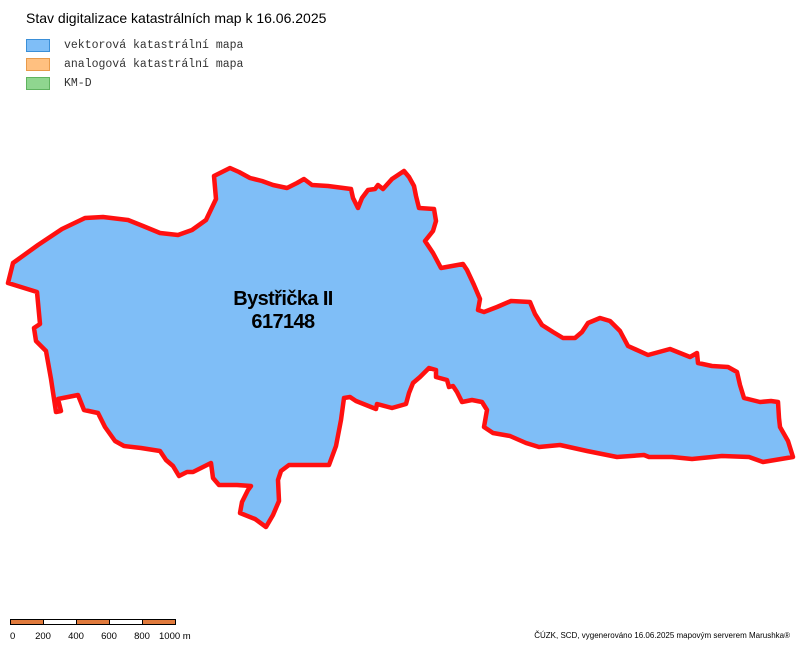 This screenshot has width=800, height=650. I want to click on scale-bar: 0 200 400 600 800 1000 m, so click(105, 632).